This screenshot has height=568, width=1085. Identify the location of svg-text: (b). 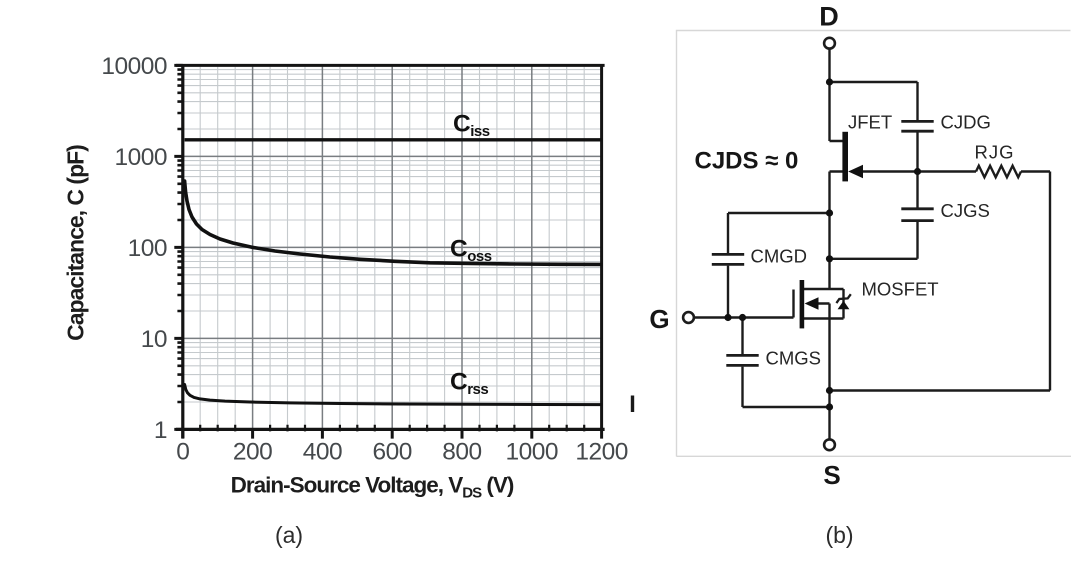
(839, 535).